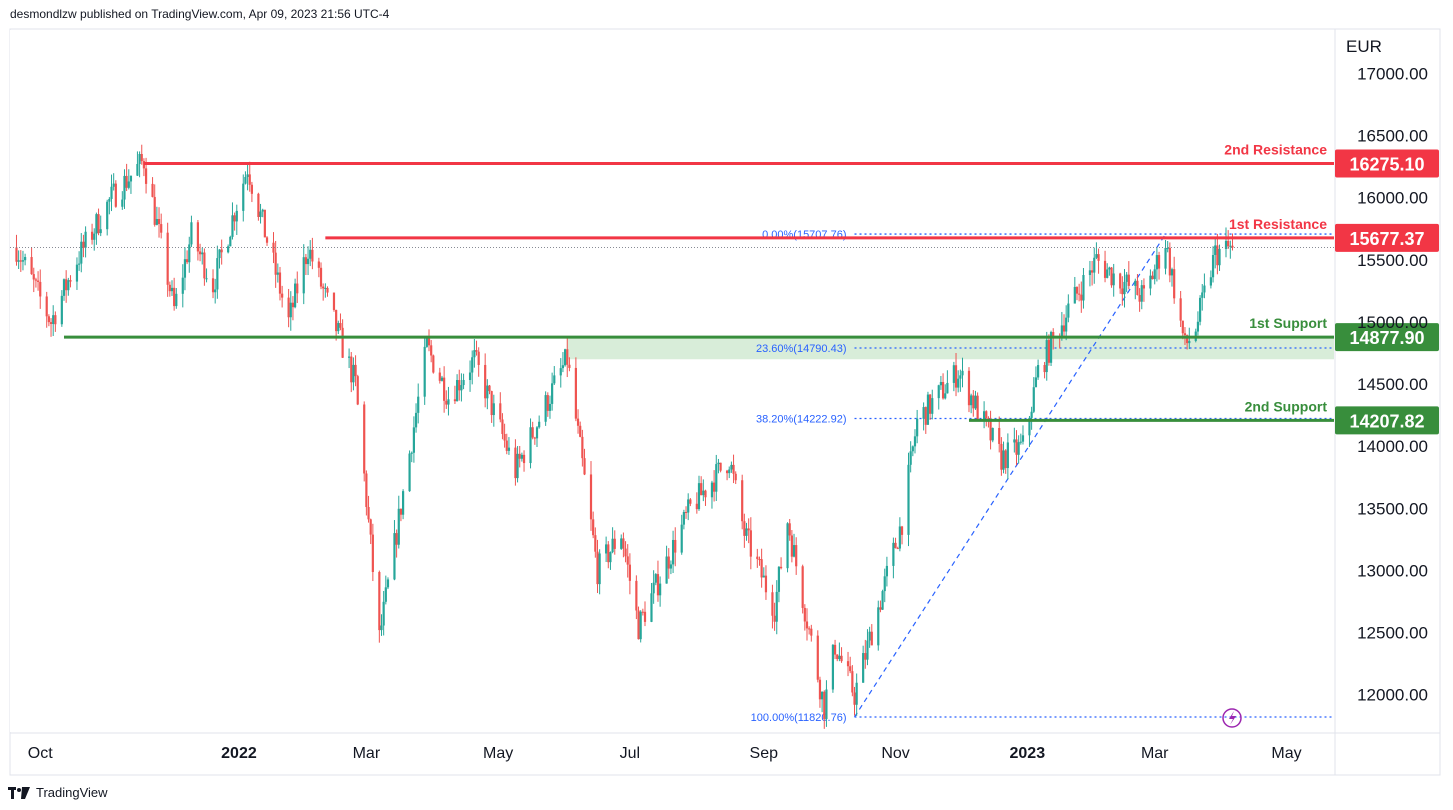 This screenshot has height=810, width=1453. I want to click on footer-brand: TradingView, so click(58, 792).